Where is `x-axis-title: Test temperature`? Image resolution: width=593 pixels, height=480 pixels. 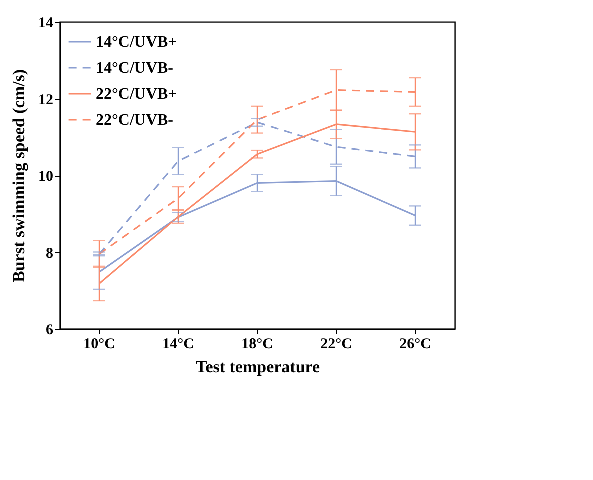
x-axis-title: Test temperature is located at coordinates (258, 367).